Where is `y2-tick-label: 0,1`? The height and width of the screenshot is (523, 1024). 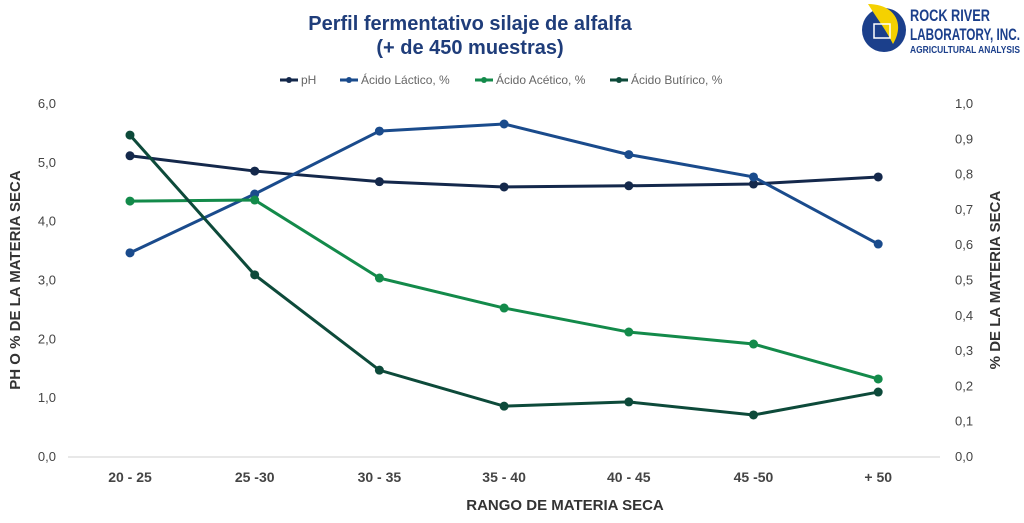
y2-tick-label: 0,1 is located at coordinates (964, 421).